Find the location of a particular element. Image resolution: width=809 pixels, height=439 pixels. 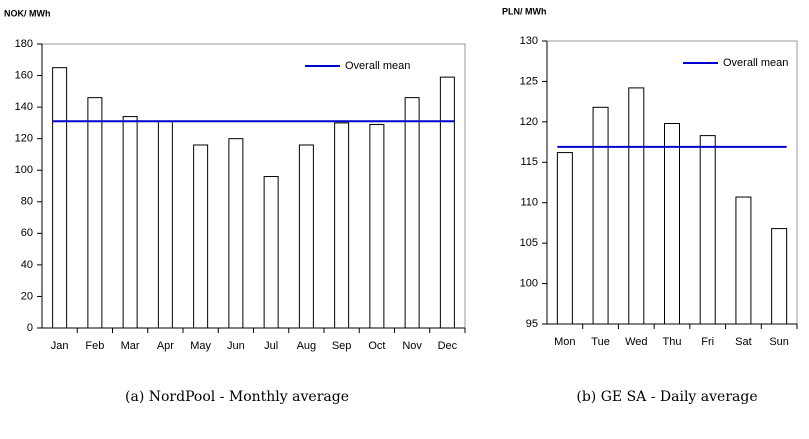

y-axis-label: NOK/ MWh is located at coordinates (27, 13).